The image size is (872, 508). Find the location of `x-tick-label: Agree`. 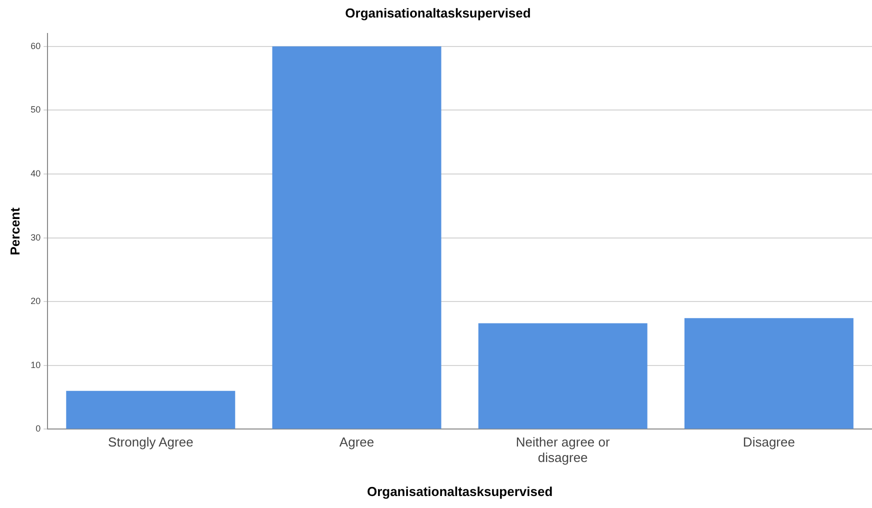

x-tick-label: Agree is located at coordinates (356, 442).